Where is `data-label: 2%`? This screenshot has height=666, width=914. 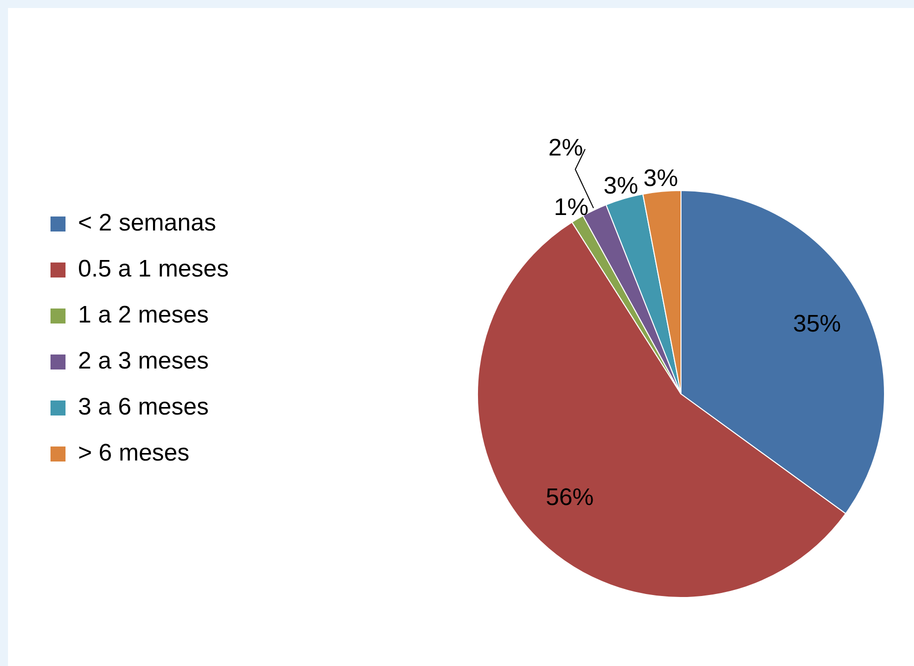
data-label: 2% is located at coordinates (566, 148).